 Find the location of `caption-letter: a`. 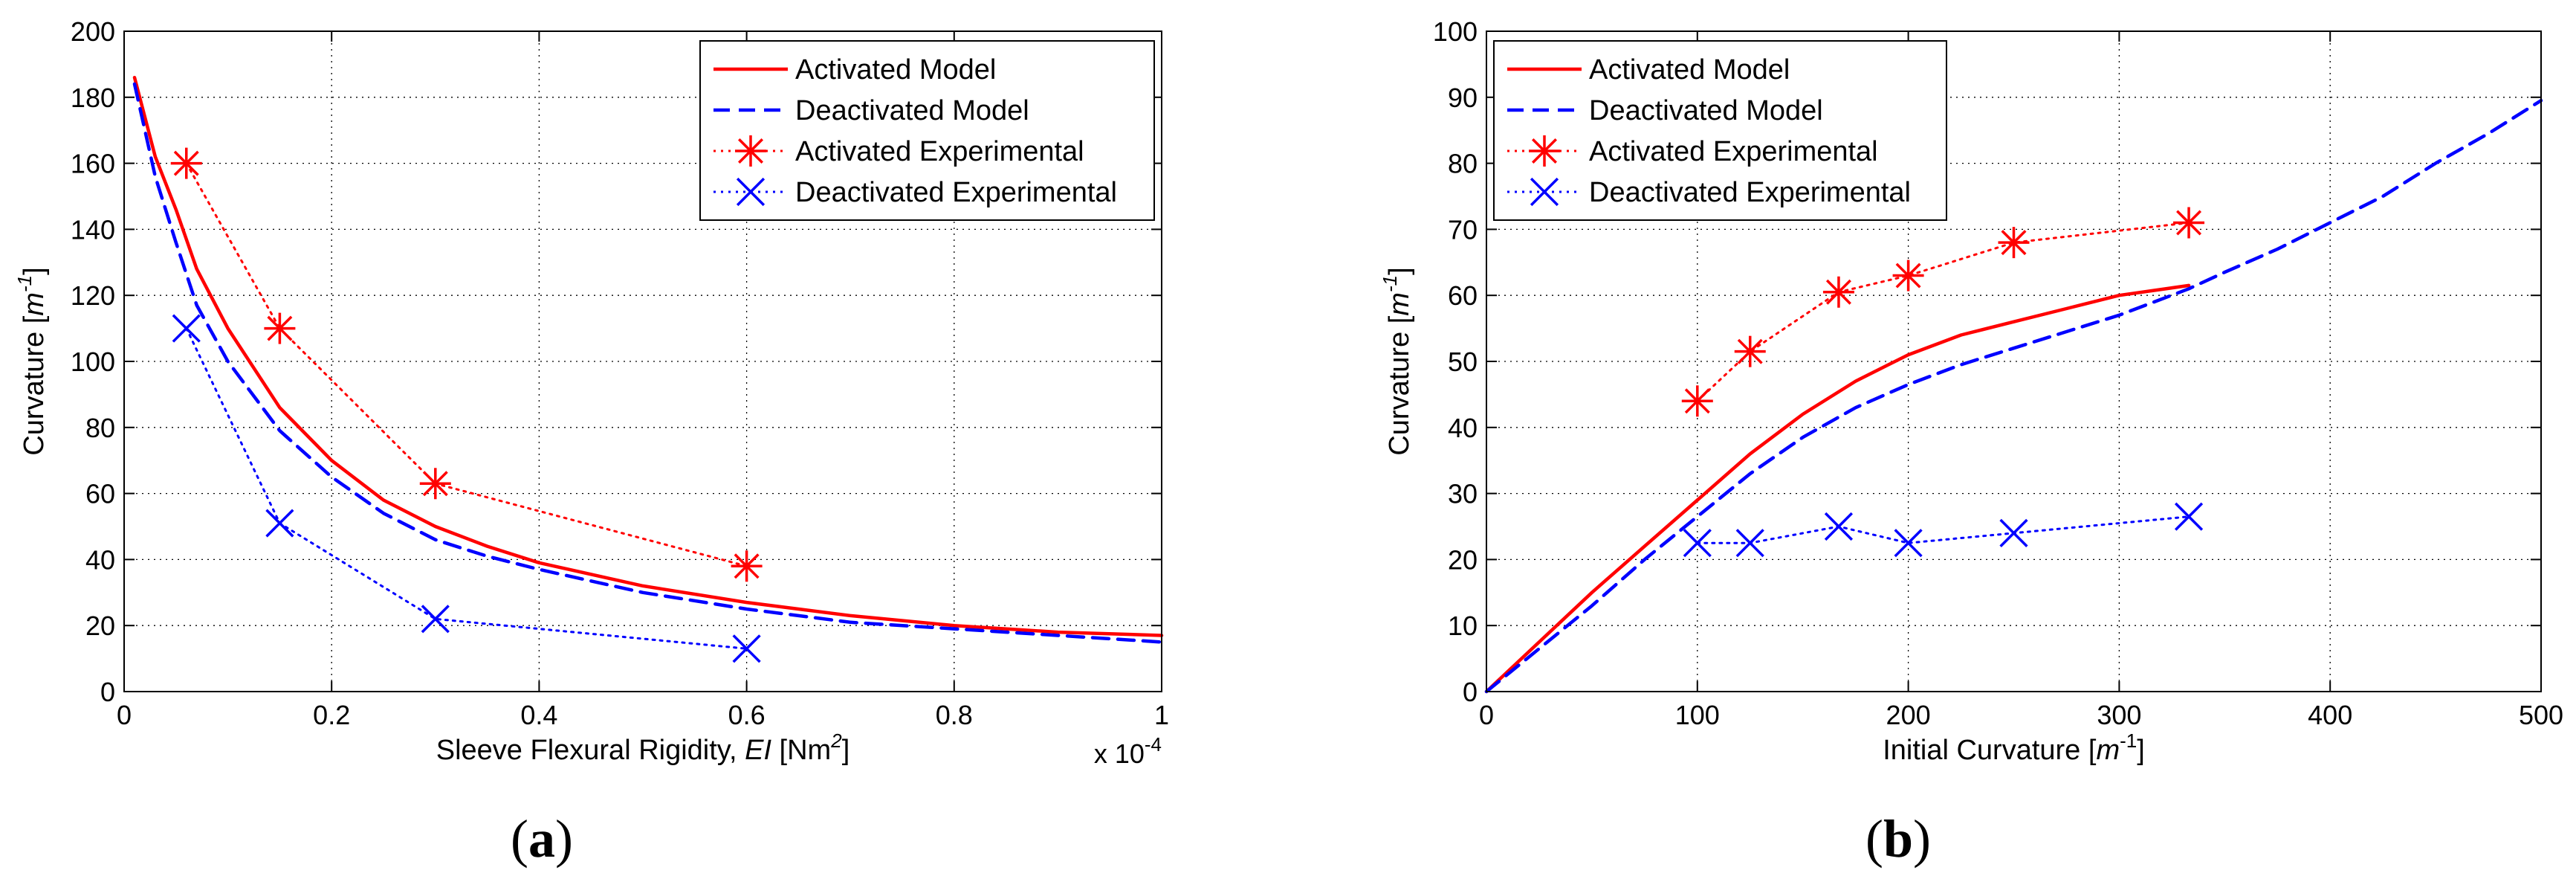

caption-letter: a is located at coordinates (541, 839).